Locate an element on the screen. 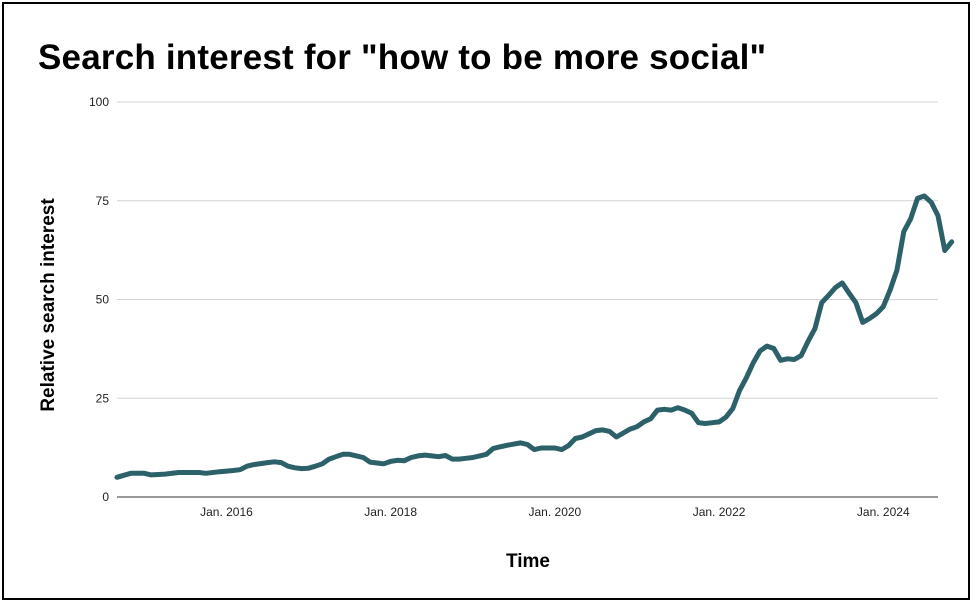  y-axis-label: Relative search interest is located at coordinates (48, 305).